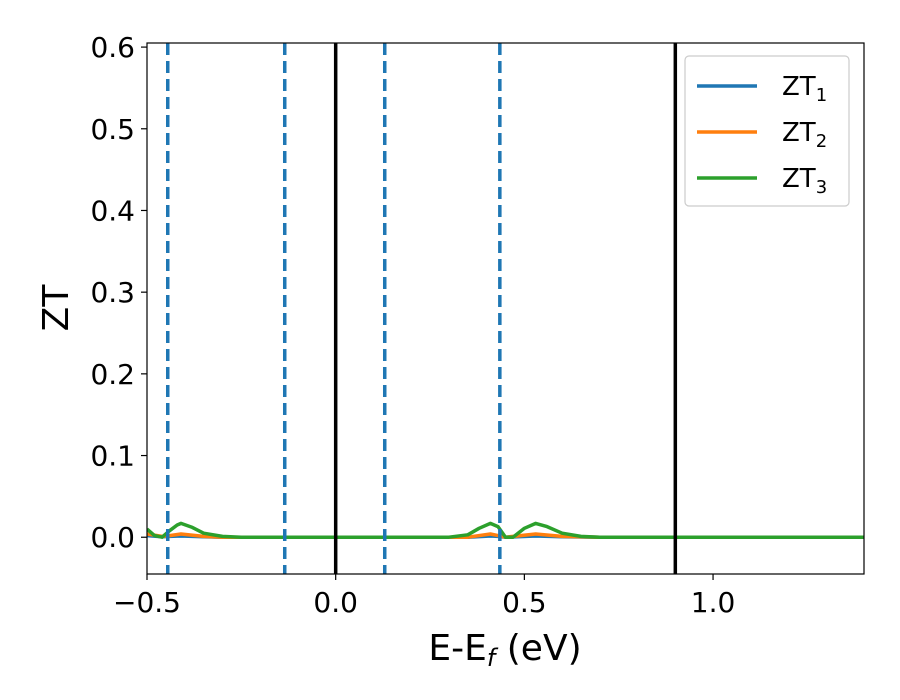 This screenshot has width=900, height=700. Describe the element at coordinates (335, 602) in the screenshot. I see `x-tick-label: 0.0` at that location.